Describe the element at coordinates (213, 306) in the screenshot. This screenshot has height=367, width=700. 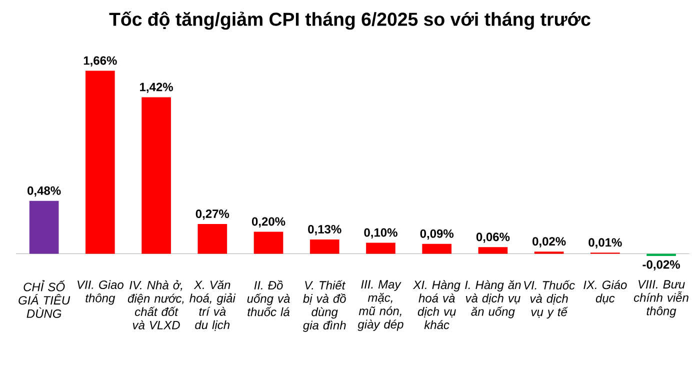
I see `x-tick-label: X. Văn hoá, giải trí và du lịch` at that location.